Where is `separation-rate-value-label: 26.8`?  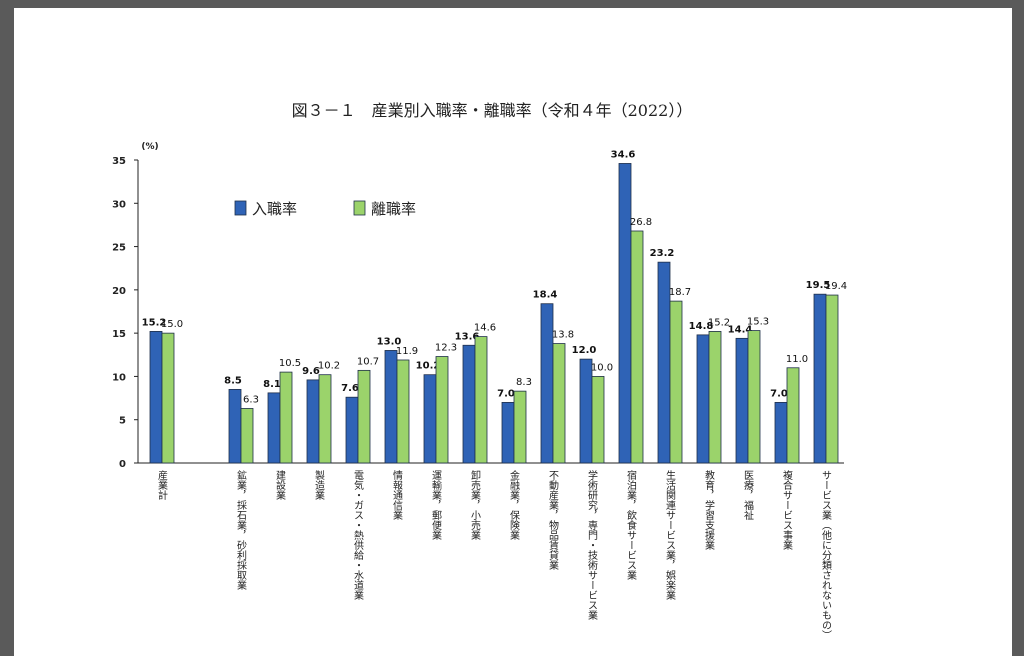
separation-rate-value-label: 26.8 is located at coordinates (641, 222).